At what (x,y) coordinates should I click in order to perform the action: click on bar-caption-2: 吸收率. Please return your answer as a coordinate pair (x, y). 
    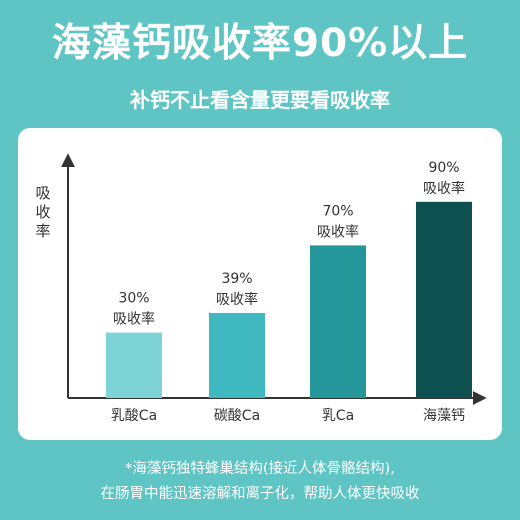
    Looking at the image, I should click on (338, 231).